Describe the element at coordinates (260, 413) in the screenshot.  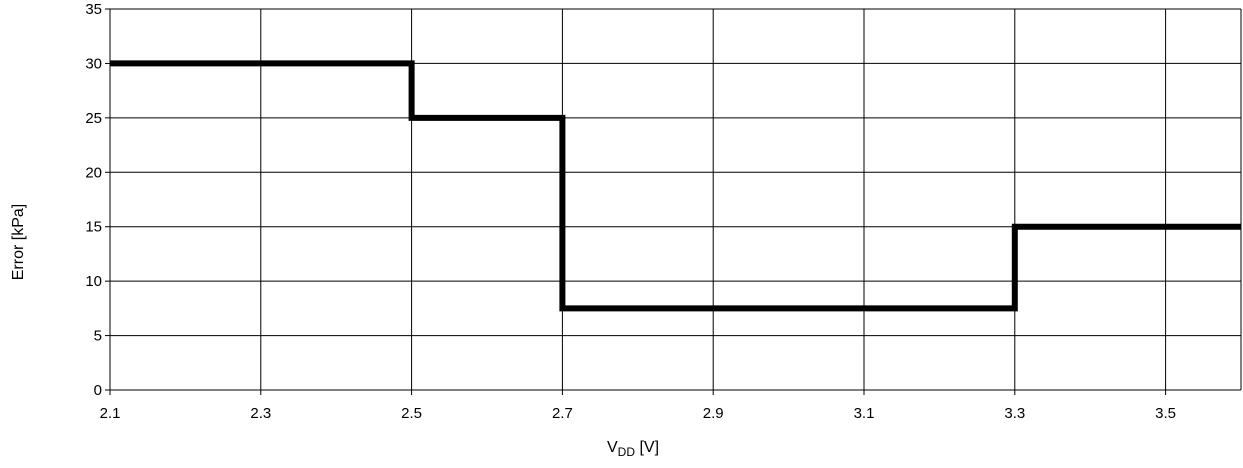
I see `x-tick-label: 2.3` at that location.